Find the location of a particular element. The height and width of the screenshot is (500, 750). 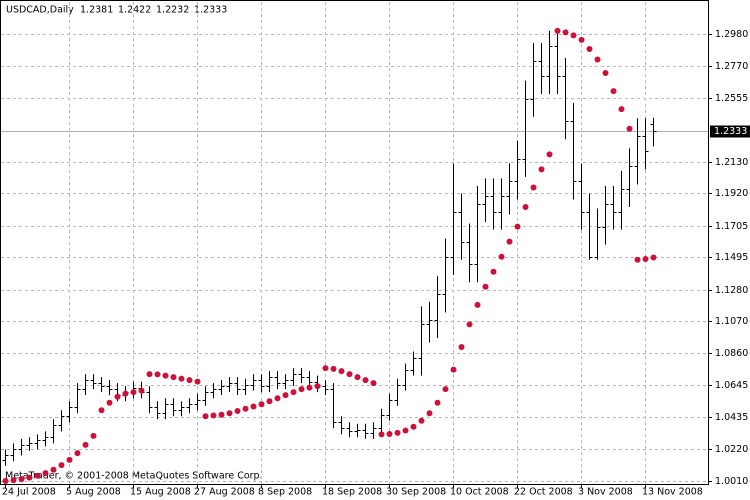

y-tick-label: 1.0645 is located at coordinates (731, 385).